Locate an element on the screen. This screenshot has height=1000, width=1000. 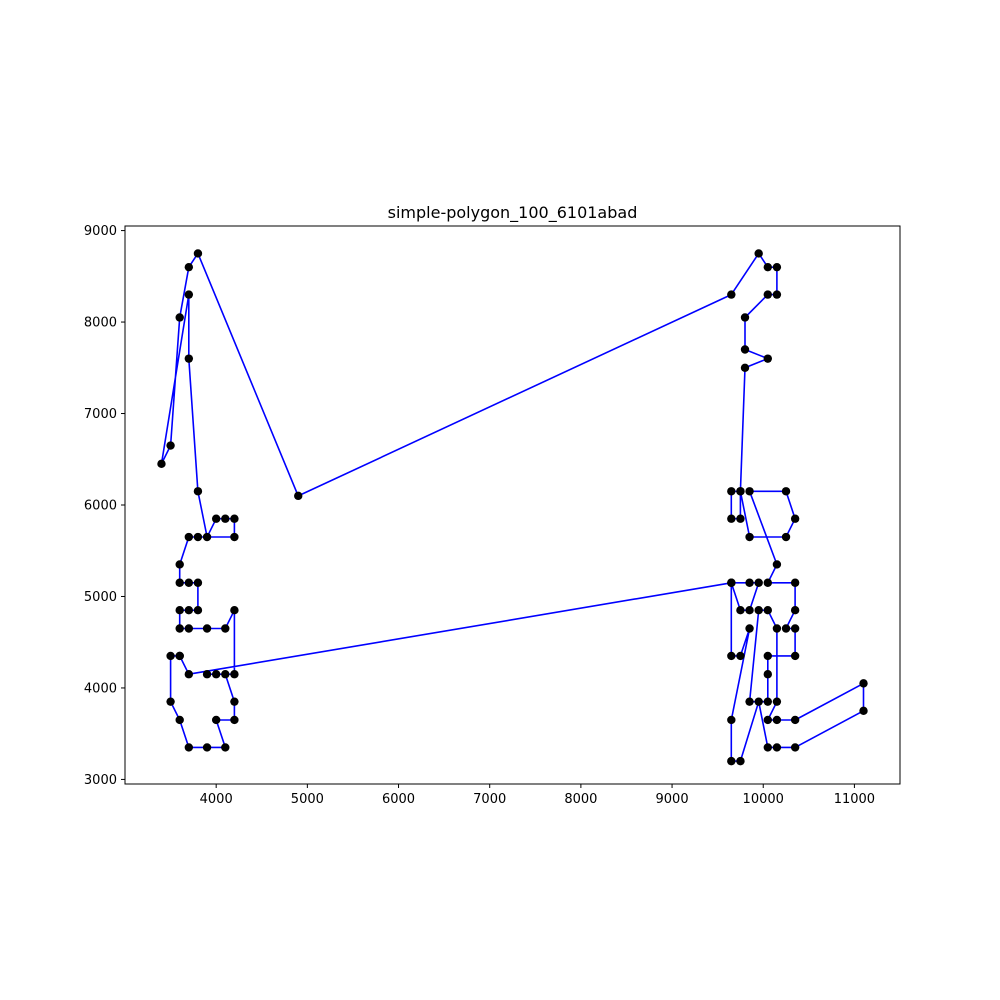
x-tick-label: 11000 is located at coordinates (854, 799).